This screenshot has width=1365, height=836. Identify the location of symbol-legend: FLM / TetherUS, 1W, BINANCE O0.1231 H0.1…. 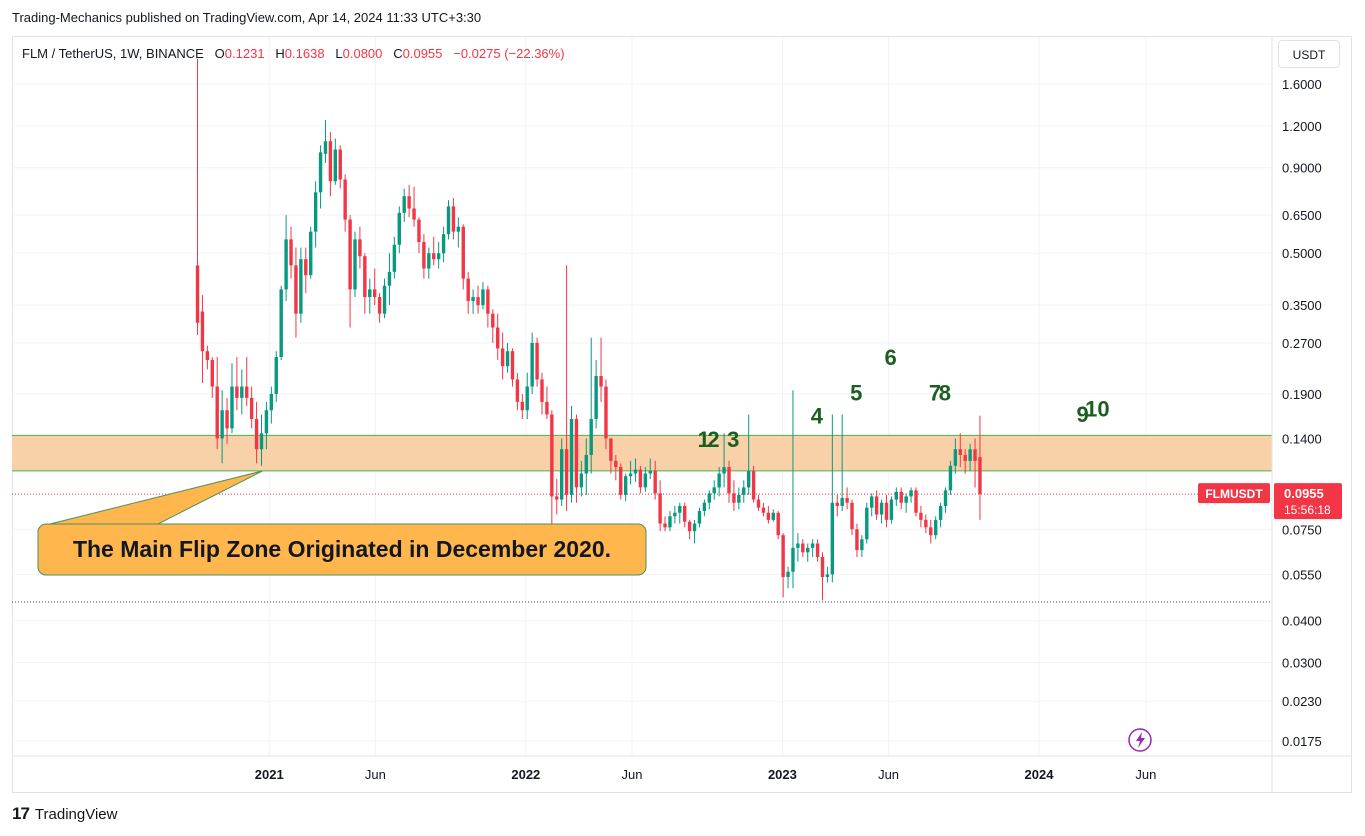
(293, 53).